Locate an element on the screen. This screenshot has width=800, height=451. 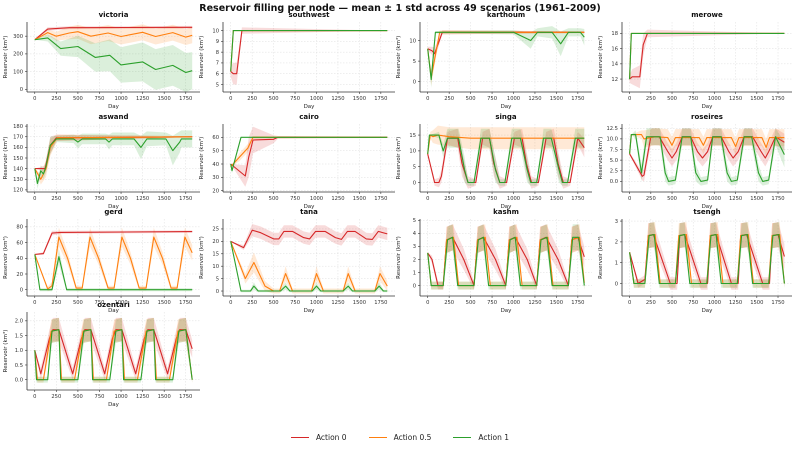
y-tick-label: 180 is located at coordinates (18, 127).